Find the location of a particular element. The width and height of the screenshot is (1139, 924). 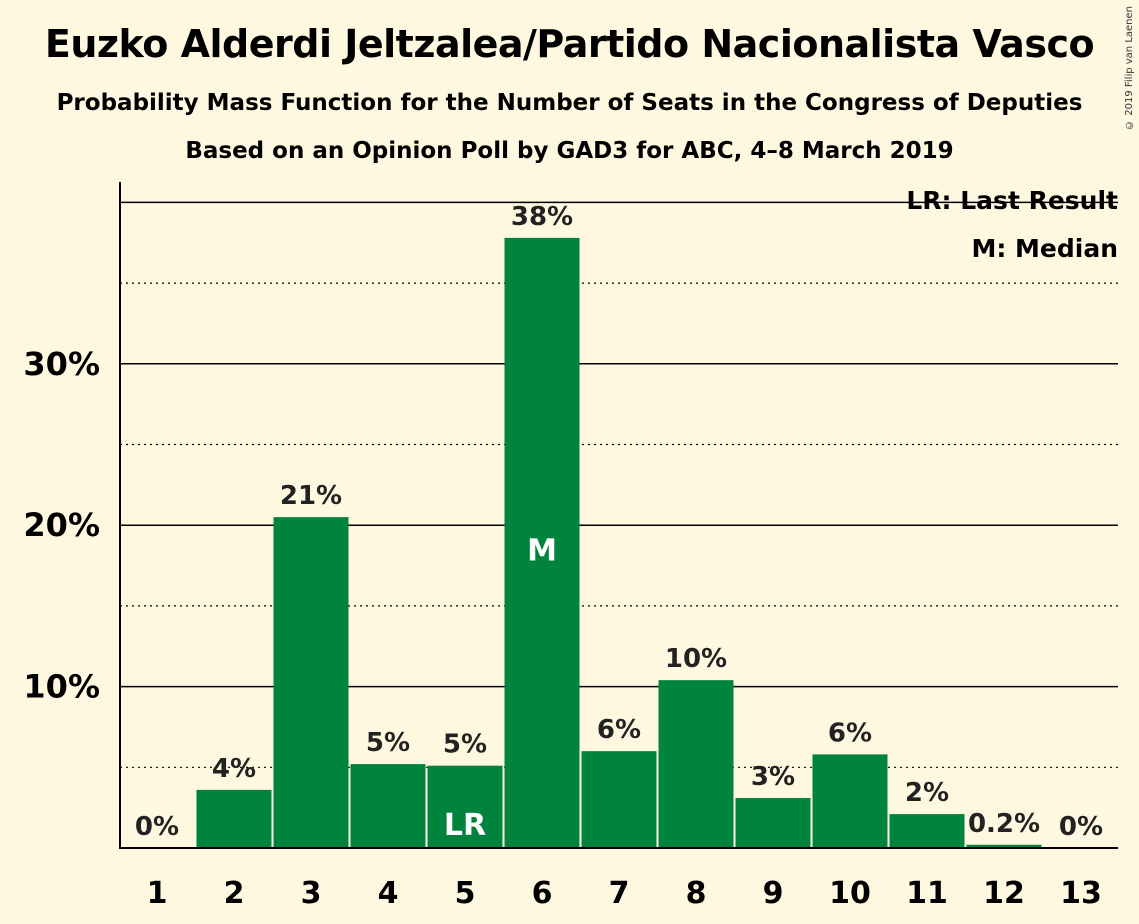

x-tick-label: 12 is located at coordinates (1004, 893).